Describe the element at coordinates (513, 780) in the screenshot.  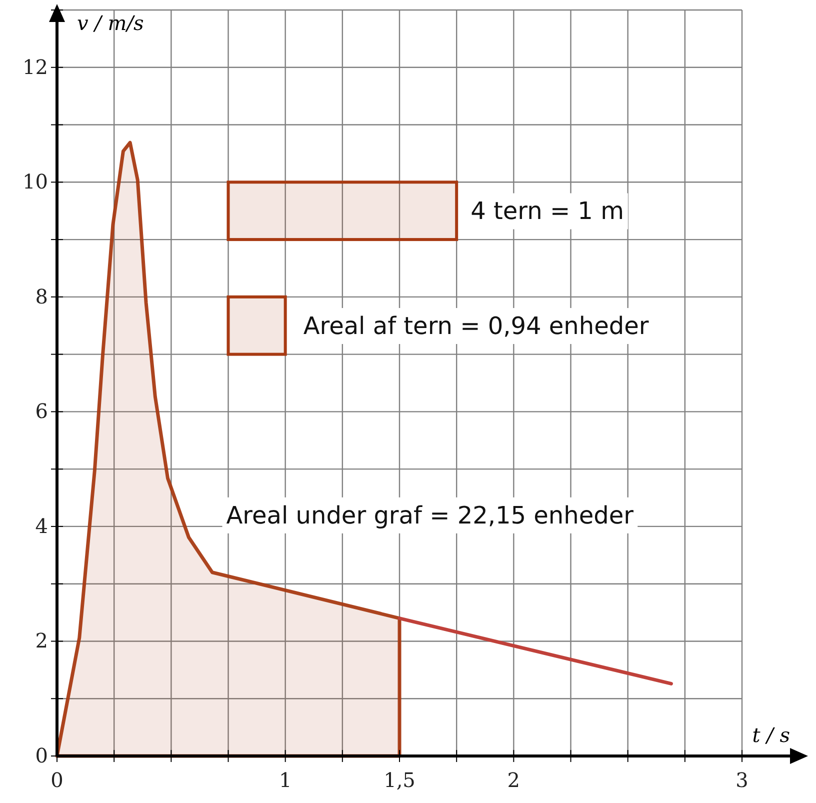
I see `x-tick-label: 2` at that location.